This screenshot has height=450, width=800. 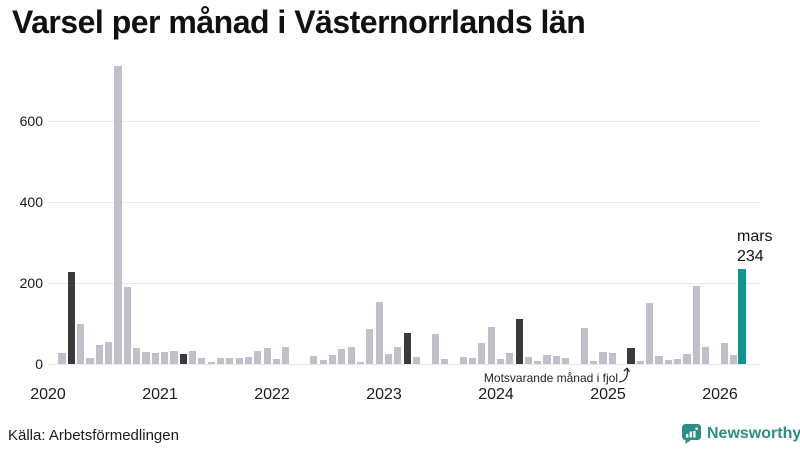 What do you see at coordinates (742, 316) in the screenshot?
I see `bar-current-month` at bounding box center [742, 316].